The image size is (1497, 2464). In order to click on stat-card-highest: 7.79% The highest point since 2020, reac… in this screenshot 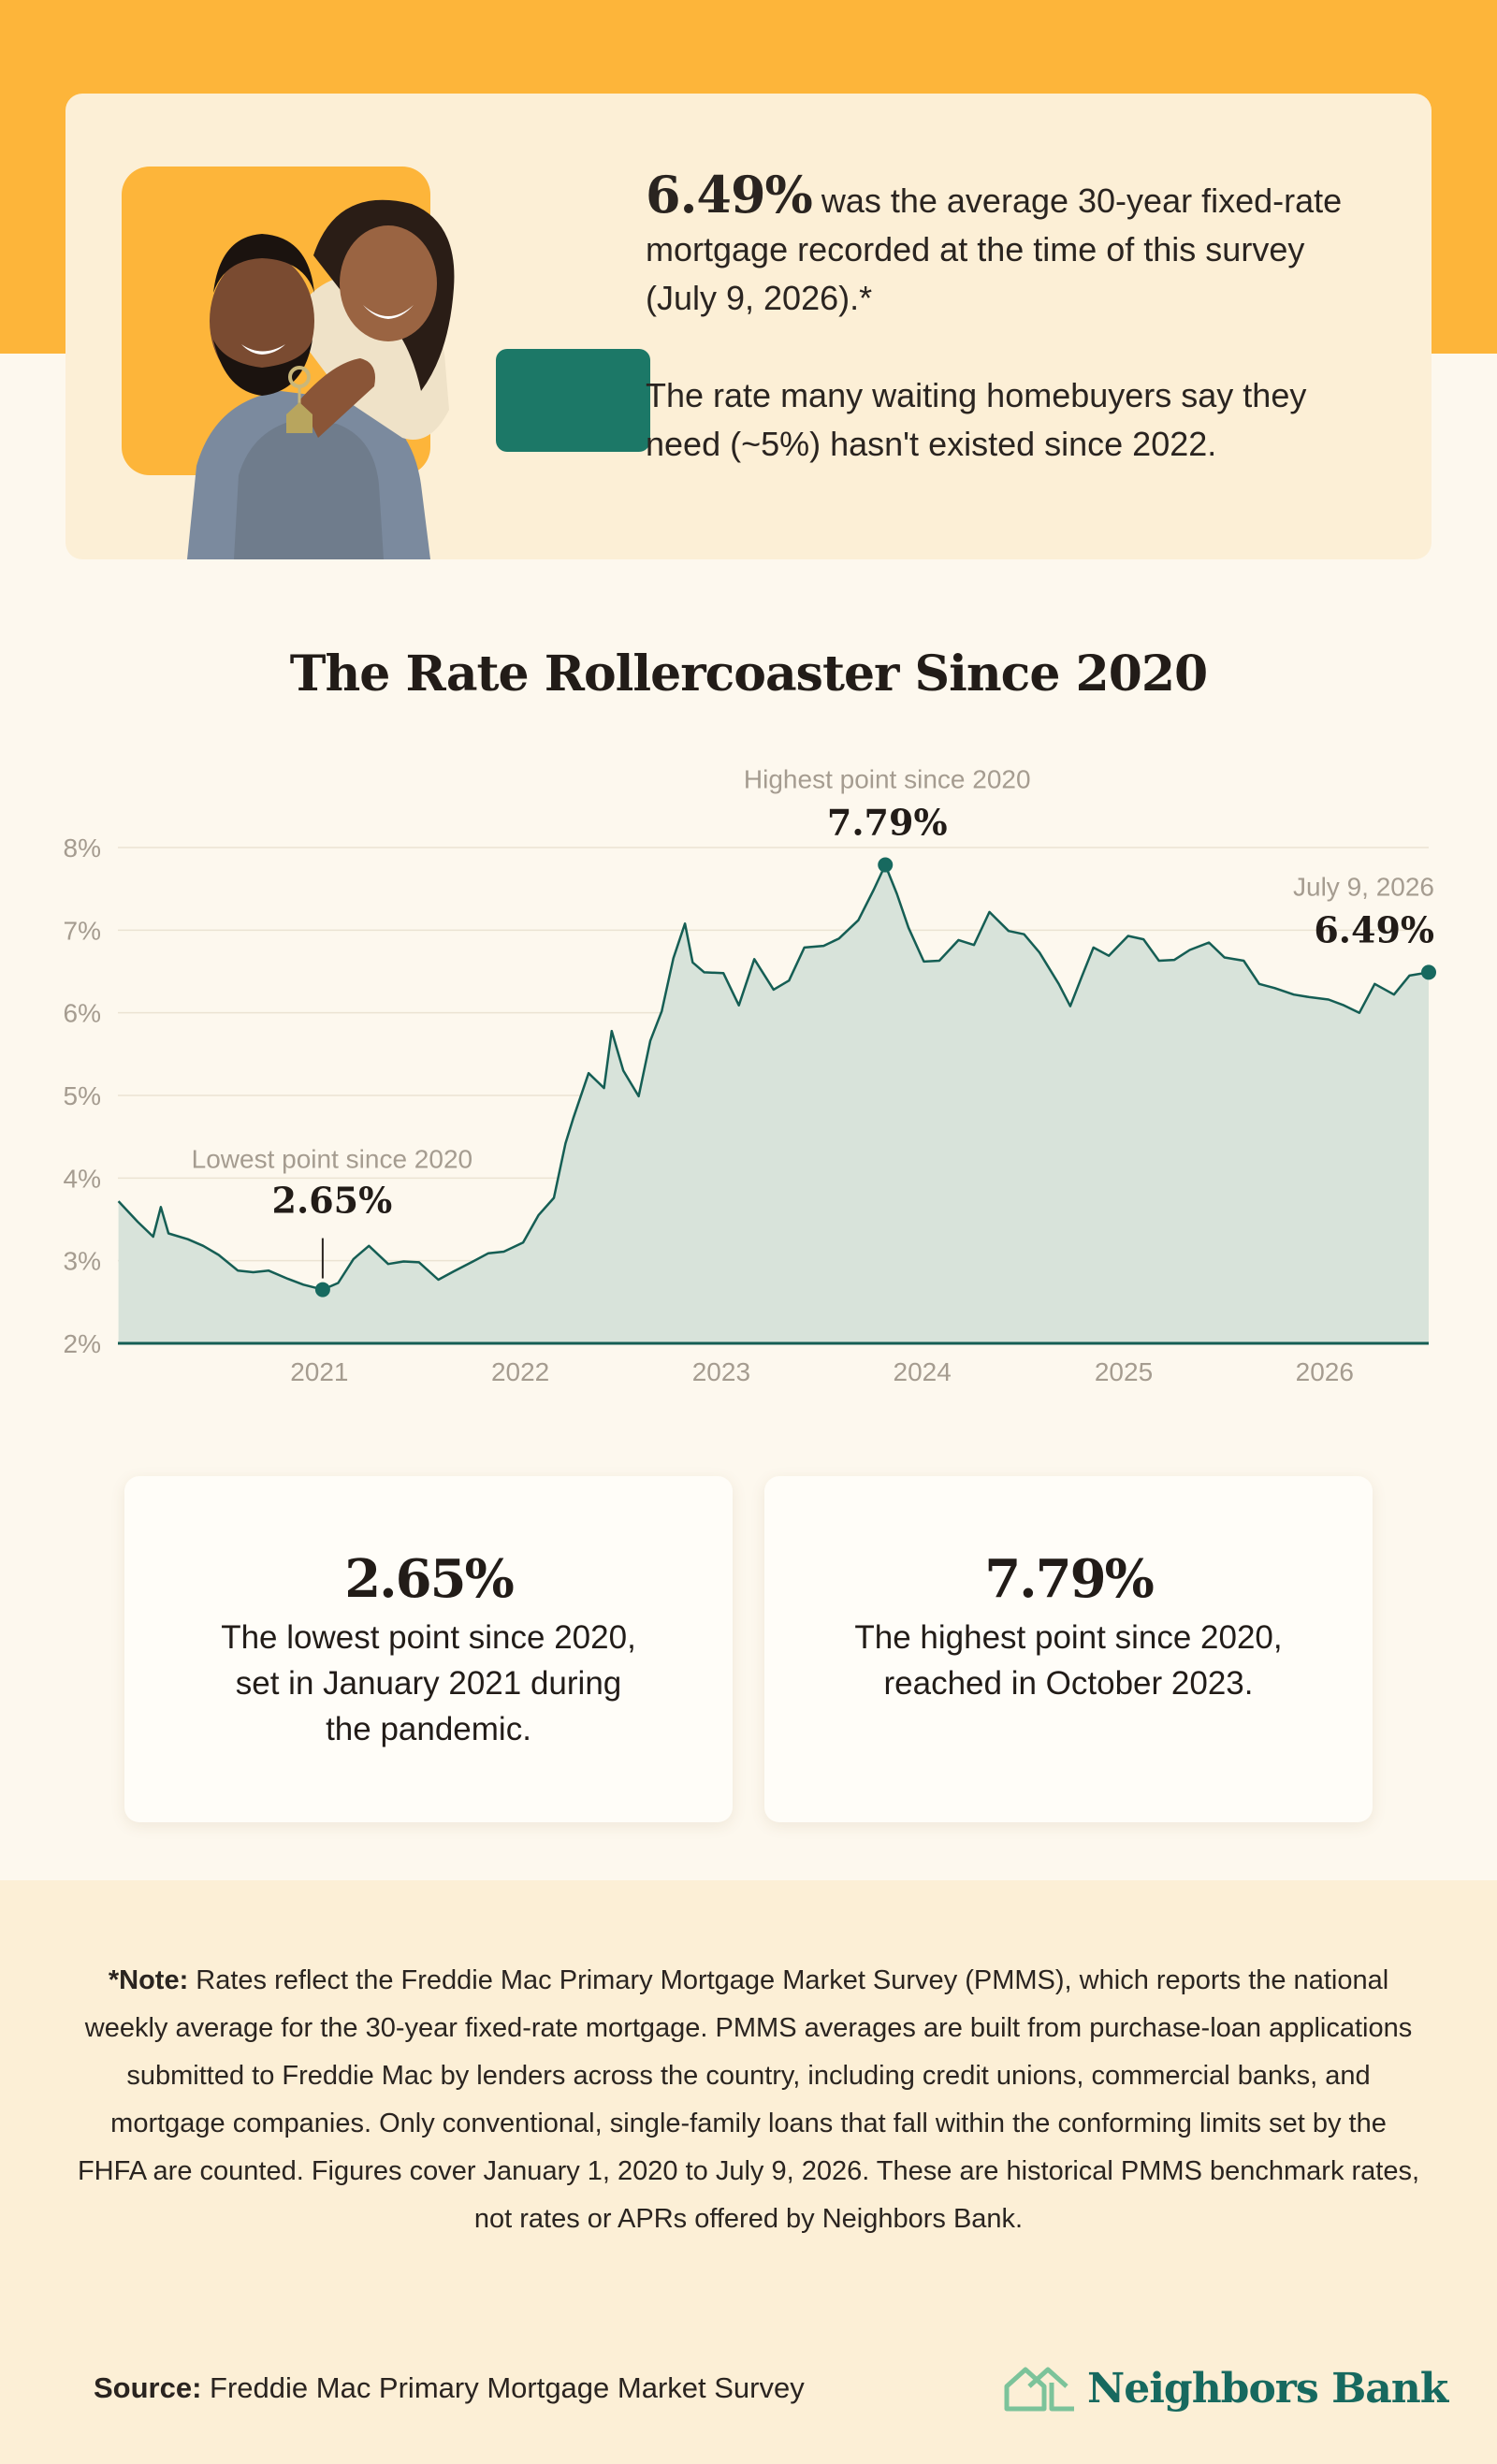, I will do `click(1069, 1649)`.